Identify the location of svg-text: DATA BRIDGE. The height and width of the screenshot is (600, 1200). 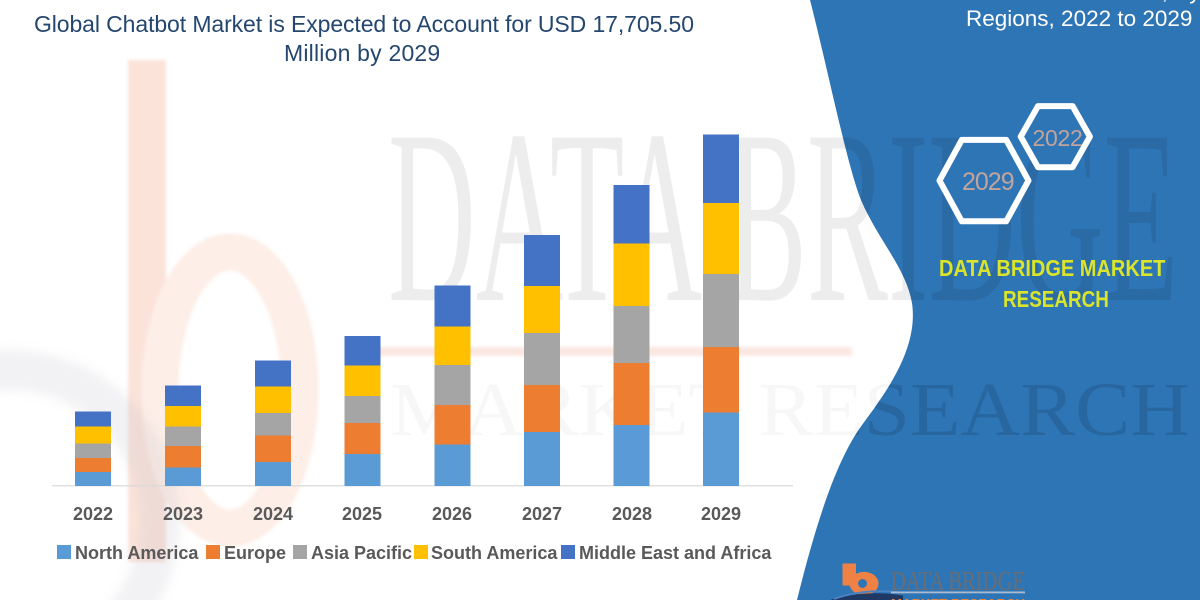
(958, 581).